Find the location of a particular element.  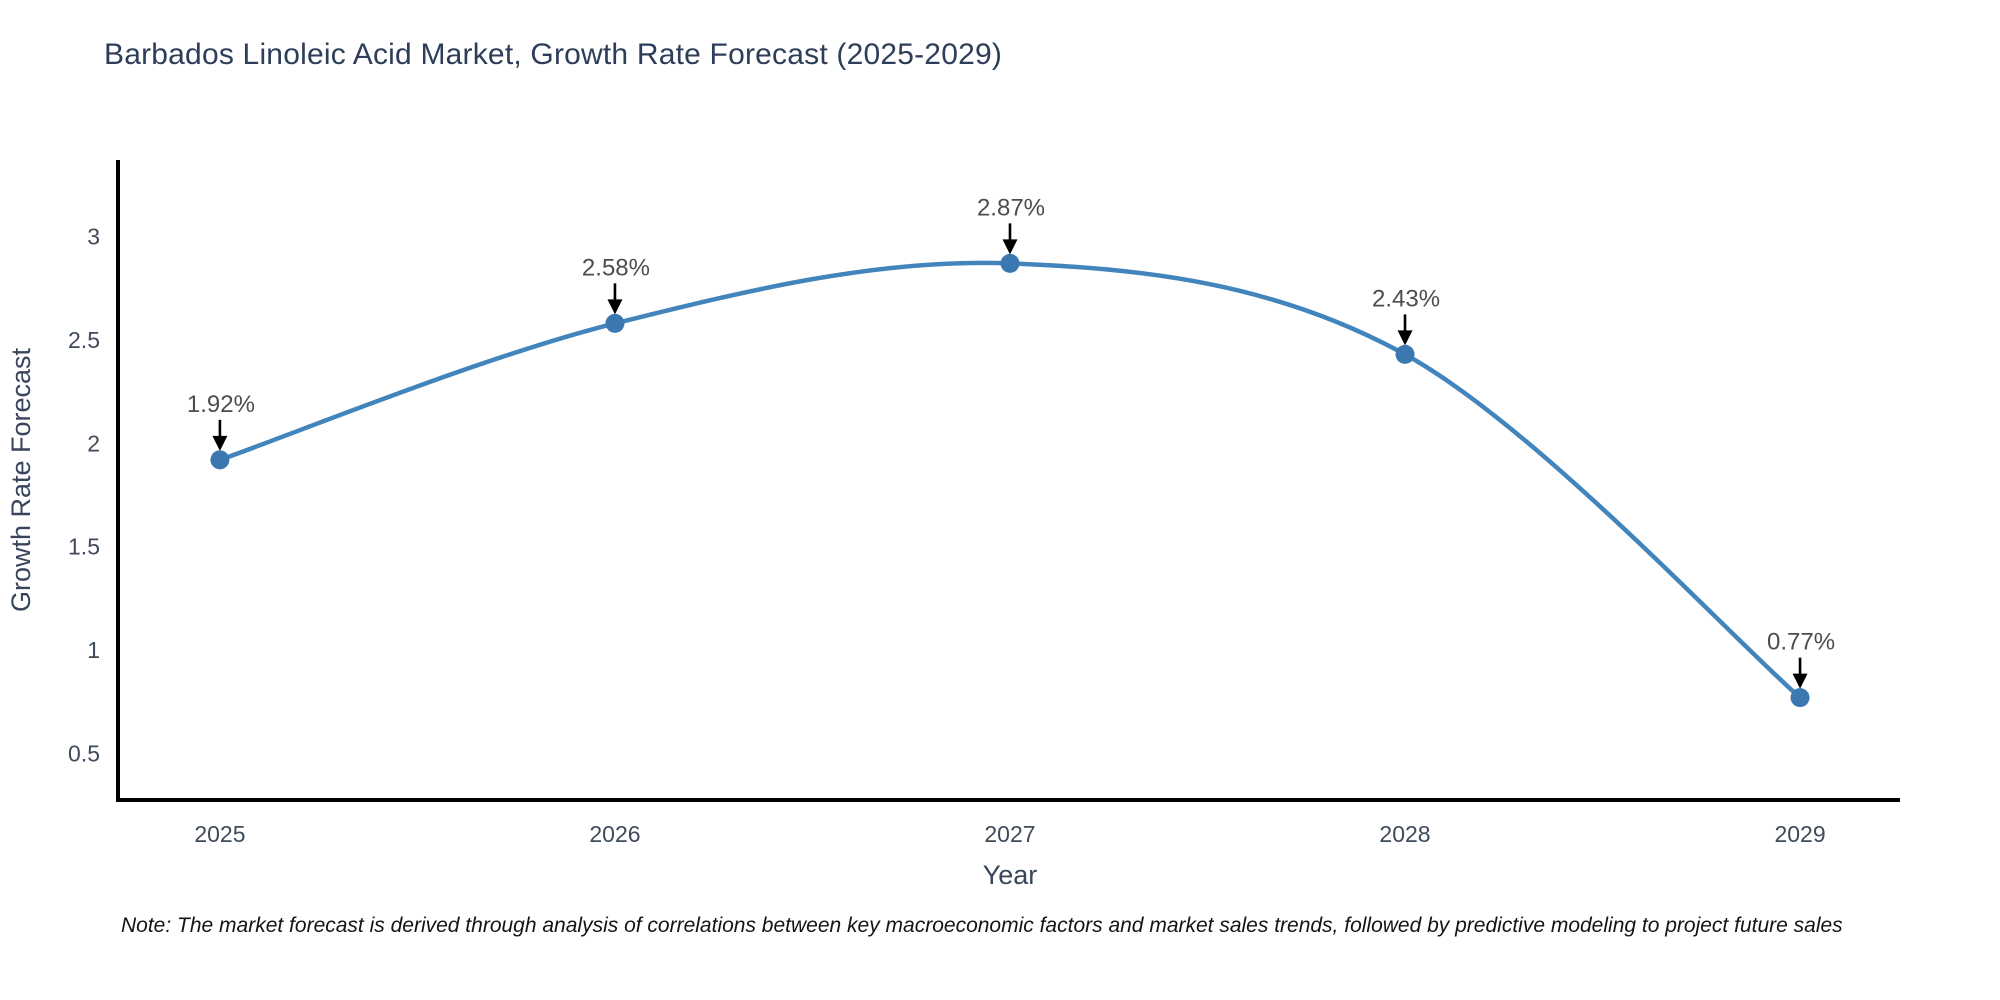

y-tick-label: 3 is located at coordinates (93, 237).